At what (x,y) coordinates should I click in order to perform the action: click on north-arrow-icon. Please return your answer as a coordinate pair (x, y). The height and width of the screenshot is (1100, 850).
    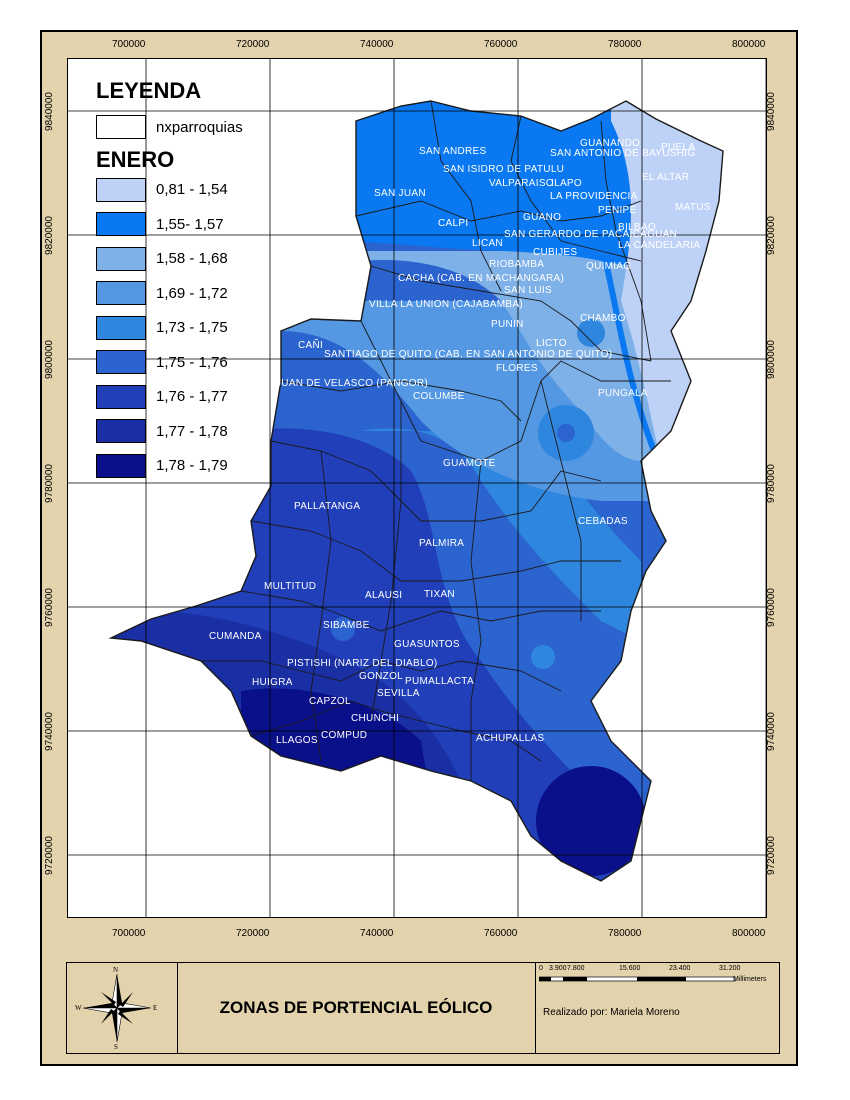
    Looking at the image, I should click on (117, 1008).